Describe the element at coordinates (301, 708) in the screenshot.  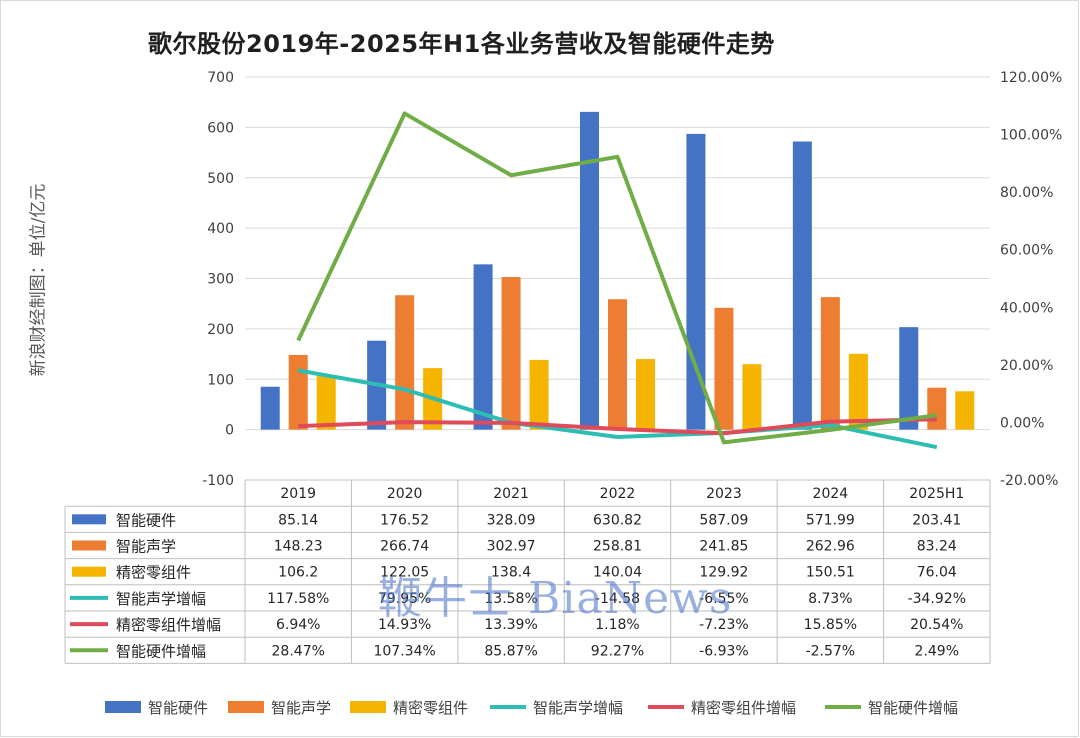
I see `legend-label: 智能声学` at that location.